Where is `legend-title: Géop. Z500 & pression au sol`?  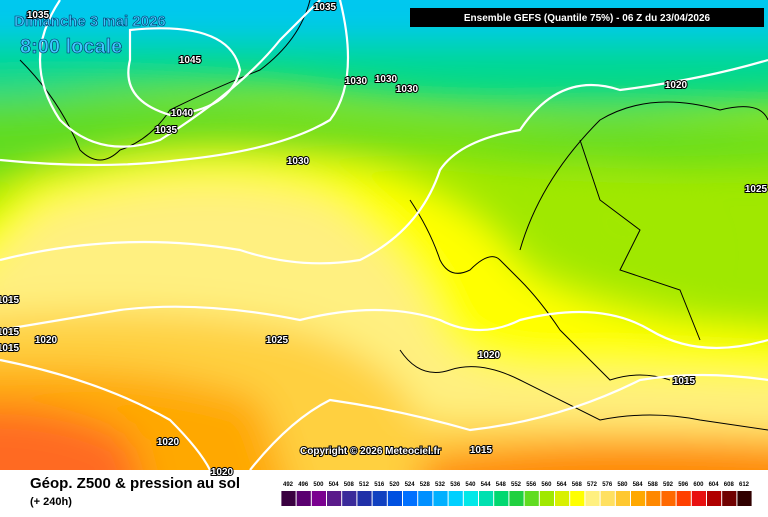 legend-title: Géop. Z500 & pression au sol is located at coordinates (135, 483).